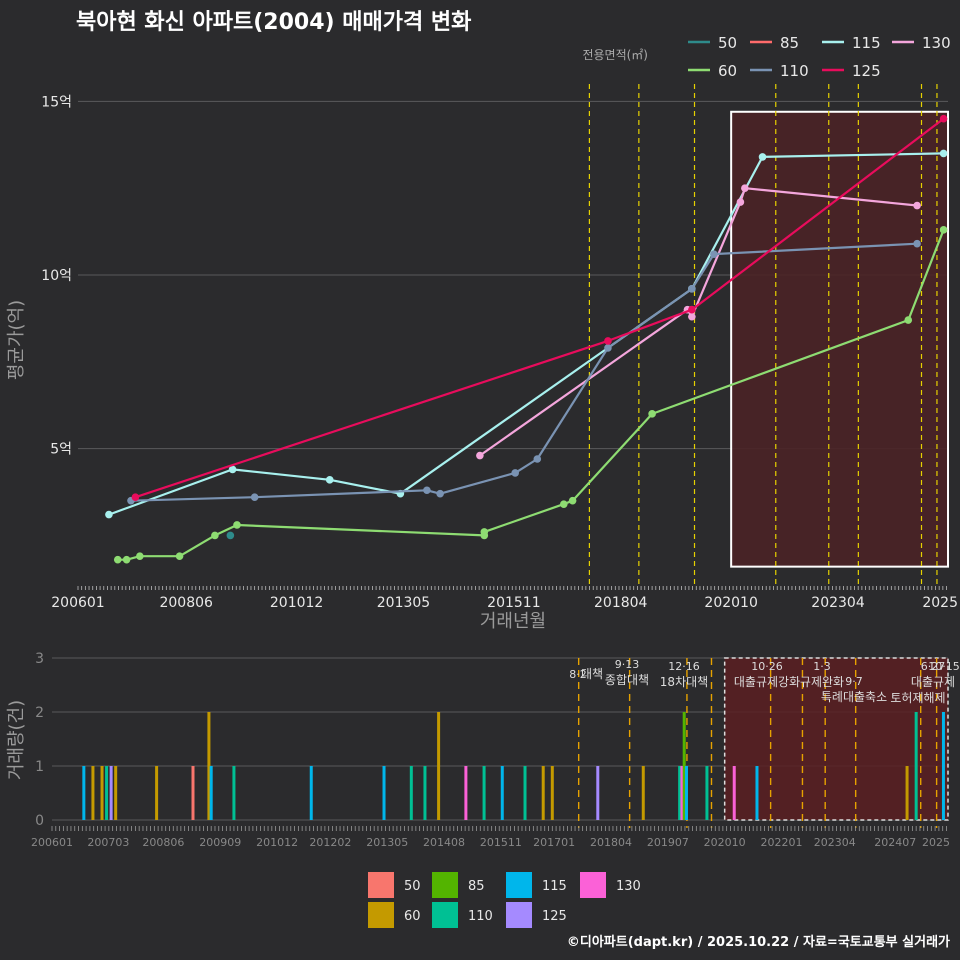 This screenshot has width=960, height=960. I want to click on volume-x-tick-label: 2025, so click(936, 842).